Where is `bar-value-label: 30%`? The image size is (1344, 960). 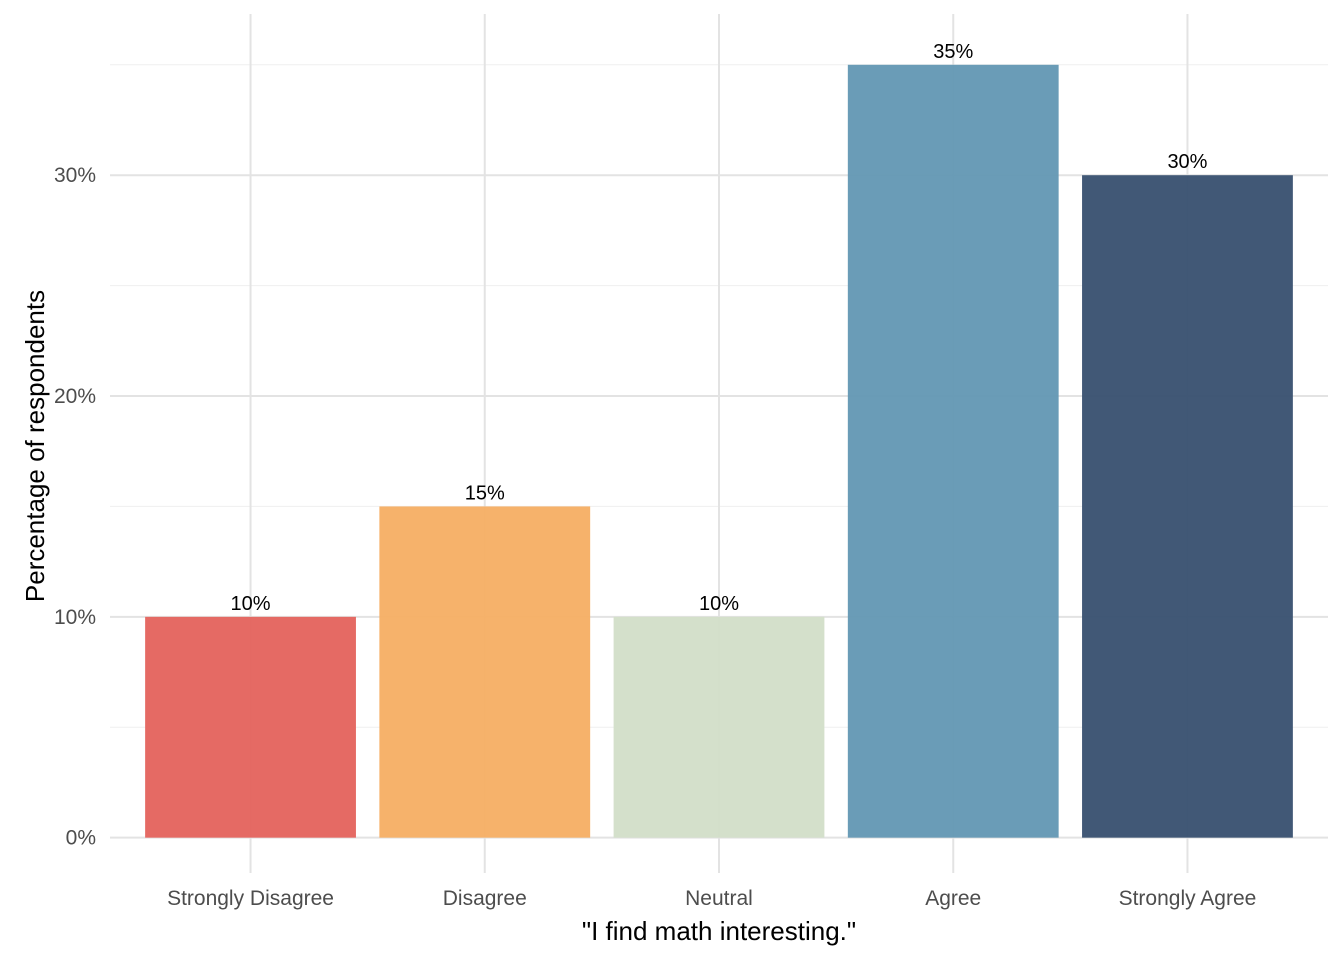
bar-value-label: 30% is located at coordinates (1187, 162).